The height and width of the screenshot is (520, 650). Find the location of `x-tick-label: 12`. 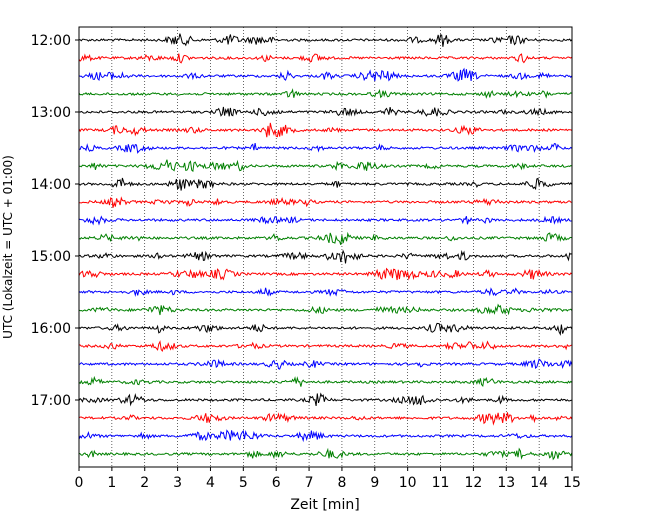

x-tick-label: 12 is located at coordinates (473, 483).